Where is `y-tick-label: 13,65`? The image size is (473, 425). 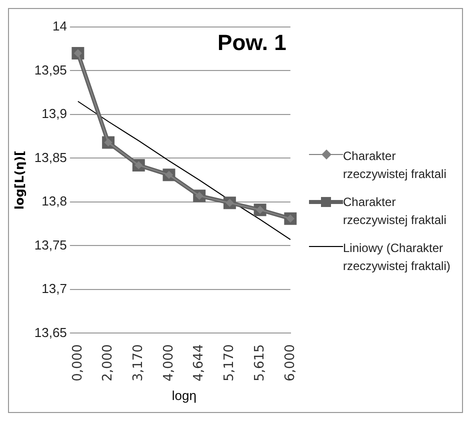
y-tick-label: 13,65 is located at coordinates (50, 332).